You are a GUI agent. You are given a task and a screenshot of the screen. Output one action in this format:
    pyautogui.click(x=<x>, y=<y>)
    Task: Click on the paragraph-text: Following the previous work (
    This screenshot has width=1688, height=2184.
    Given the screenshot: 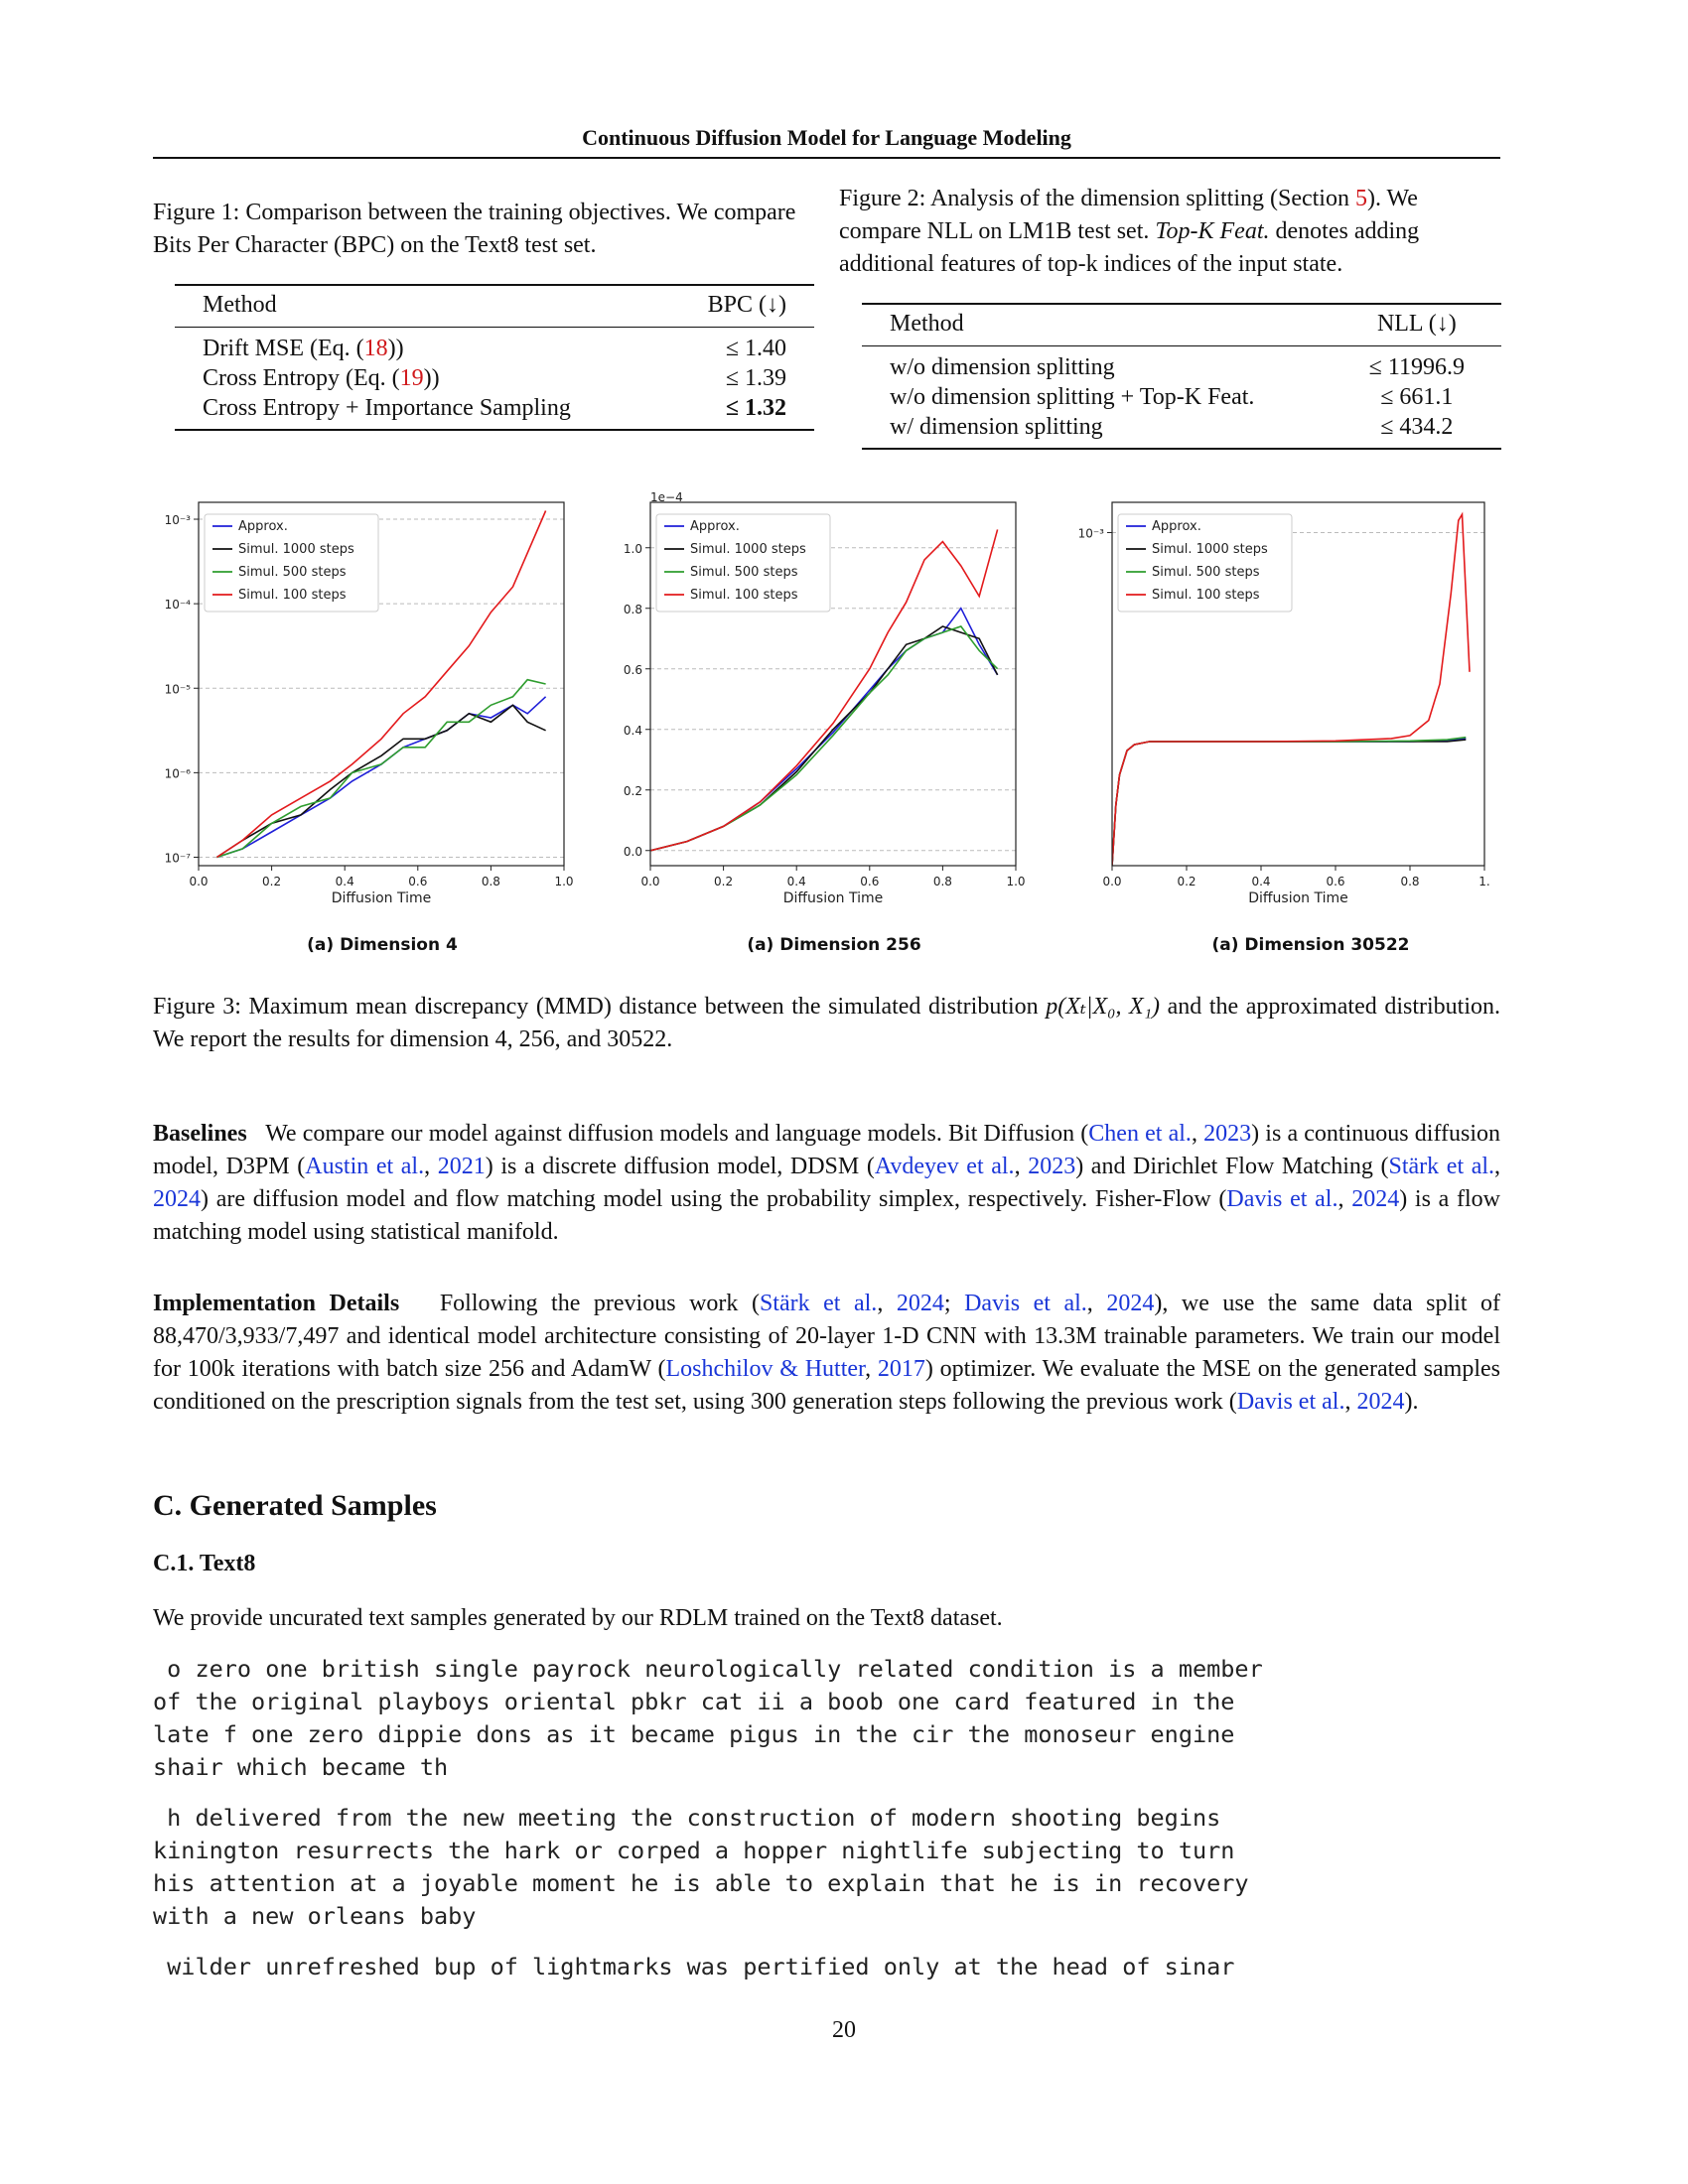 What is the action you would take?
    pyautogui.click(x=599, y=1303)
    